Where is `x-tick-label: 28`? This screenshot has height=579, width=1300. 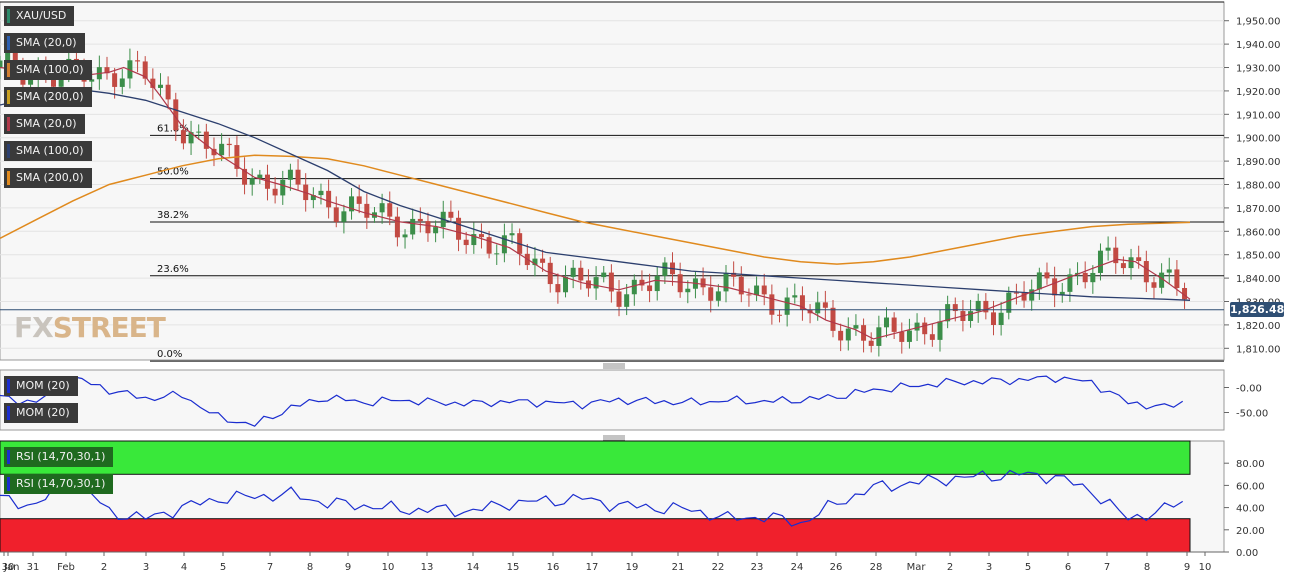
x-tick-label: 28 is located at coordinates (876, 567).